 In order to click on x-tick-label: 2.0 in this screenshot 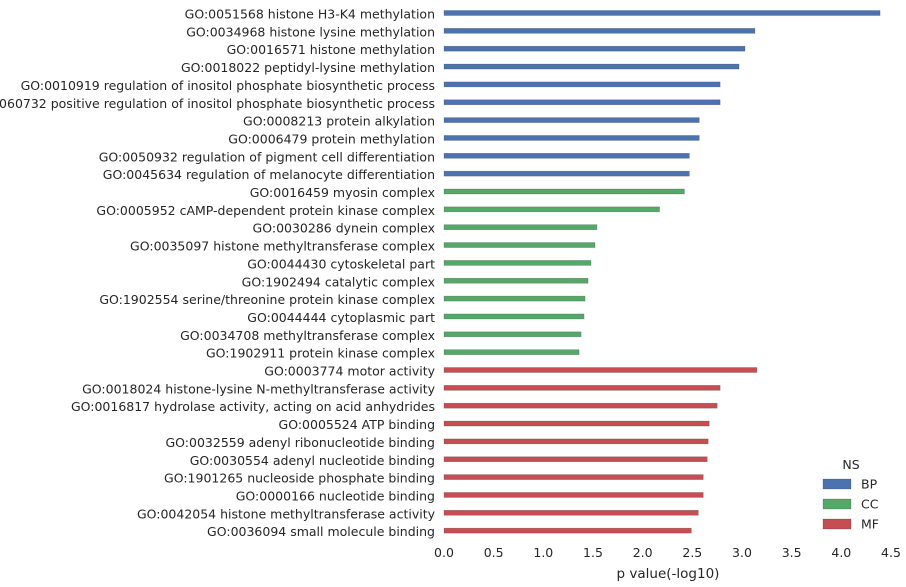, I will do `click(643, 552)`.